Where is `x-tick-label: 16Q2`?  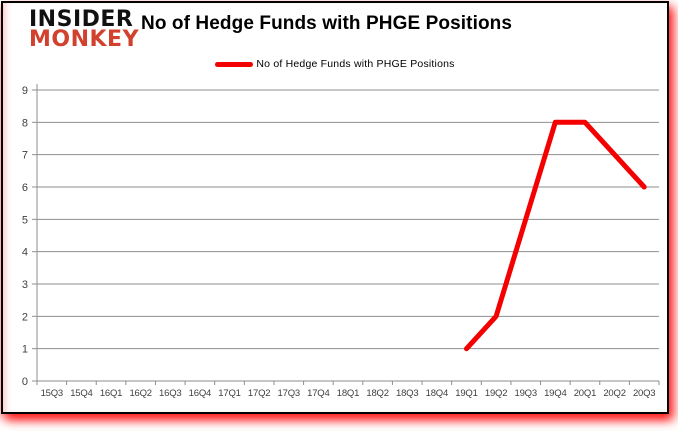 x-tick-label: 16Q2 is located at coordinates (140, 393).